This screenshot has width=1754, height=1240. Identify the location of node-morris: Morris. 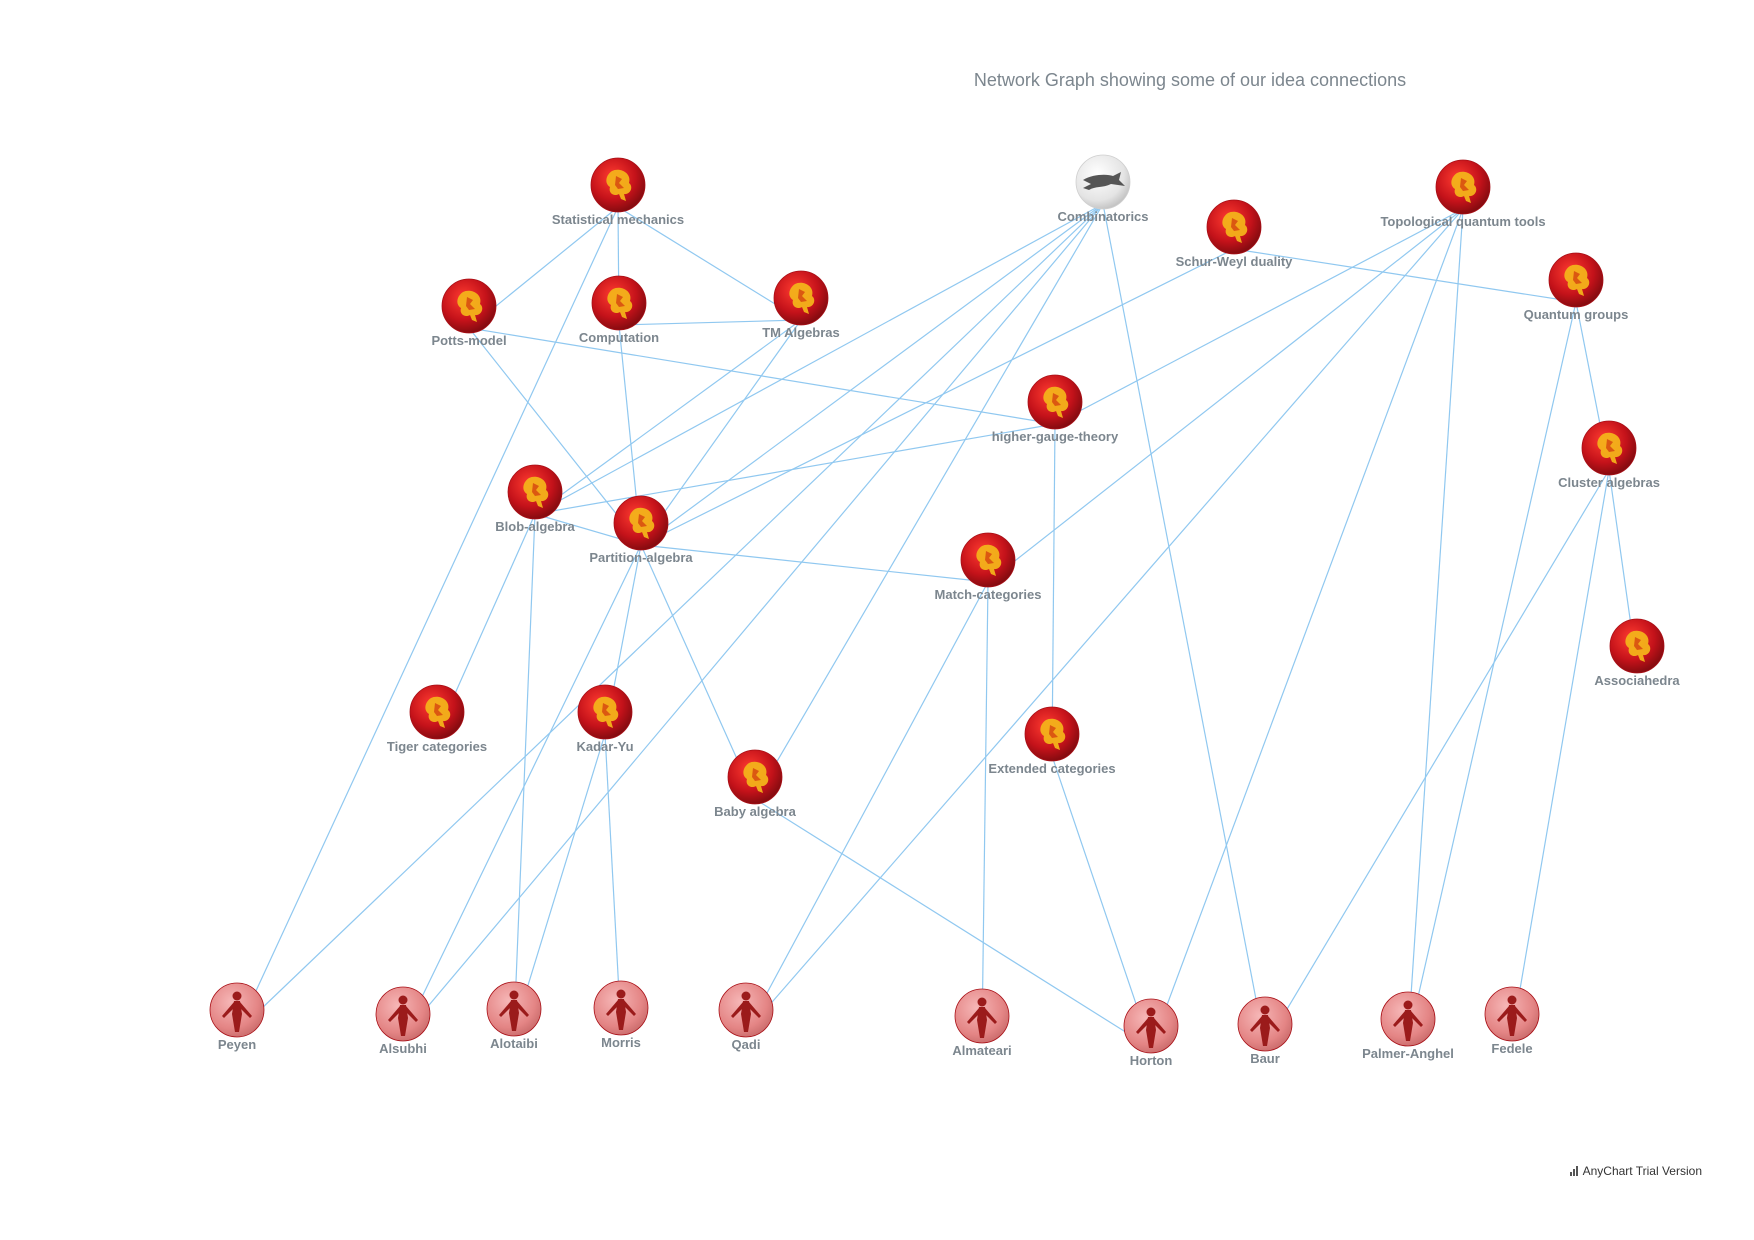
(621, 1015).